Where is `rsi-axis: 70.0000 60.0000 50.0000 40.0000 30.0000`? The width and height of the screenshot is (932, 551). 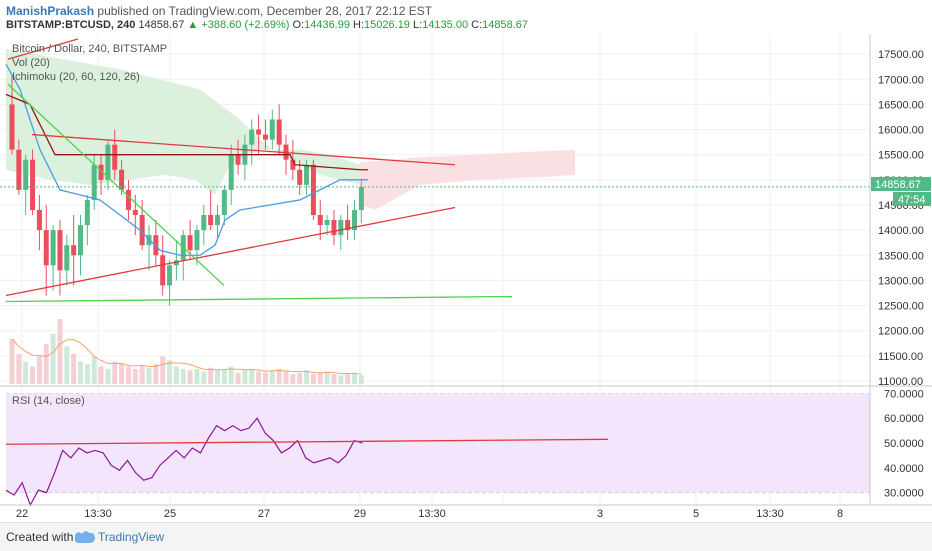
rsi-axis: 70.0000 60.0000 50.0000 40.0000 30.0000 is located at coordinates (904, 443).